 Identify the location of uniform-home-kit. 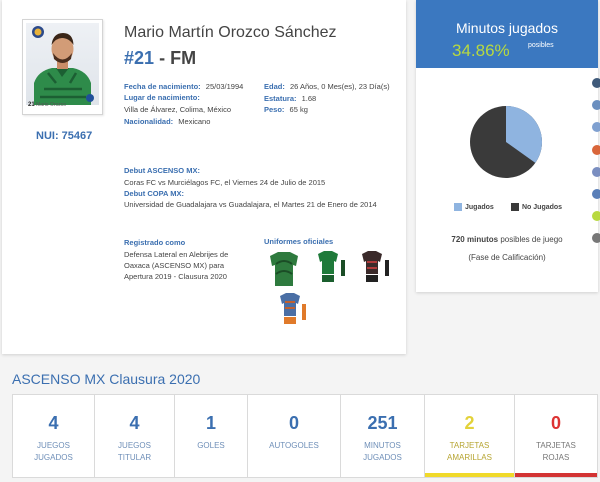
(284, 269).